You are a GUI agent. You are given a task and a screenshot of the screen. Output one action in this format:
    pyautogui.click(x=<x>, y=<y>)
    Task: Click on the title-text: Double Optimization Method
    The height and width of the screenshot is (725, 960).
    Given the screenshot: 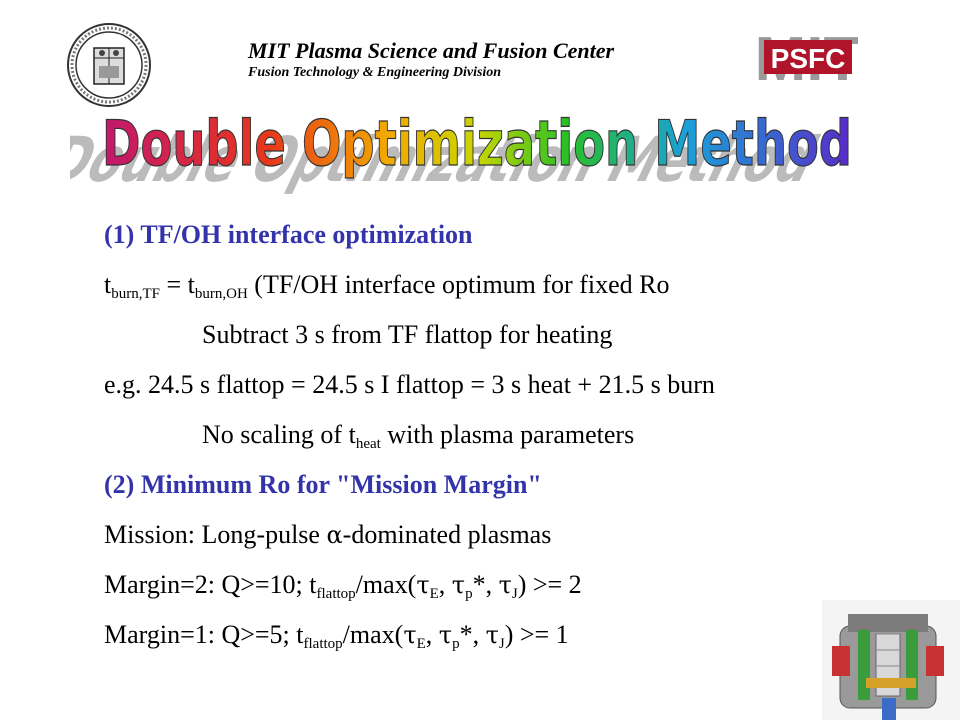 What is the action you would take?
    pyautogui.click(x=477, y=143)
    